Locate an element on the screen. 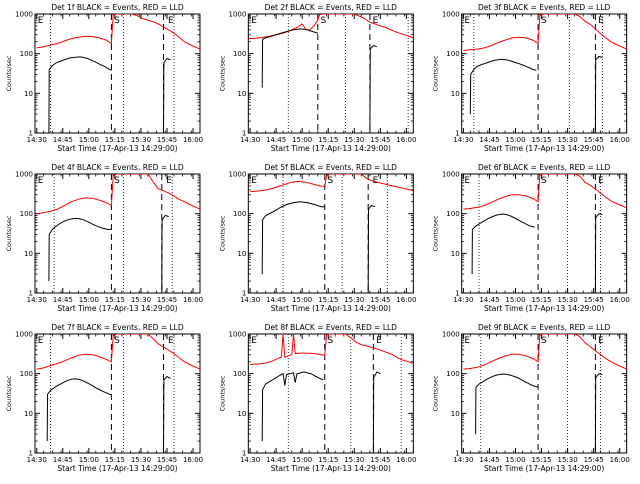 The width and height of the screenshot is (640, 484). plot-title: Det 7f BLACK = Events, RED = LLD is located at coordinates (117, 327).